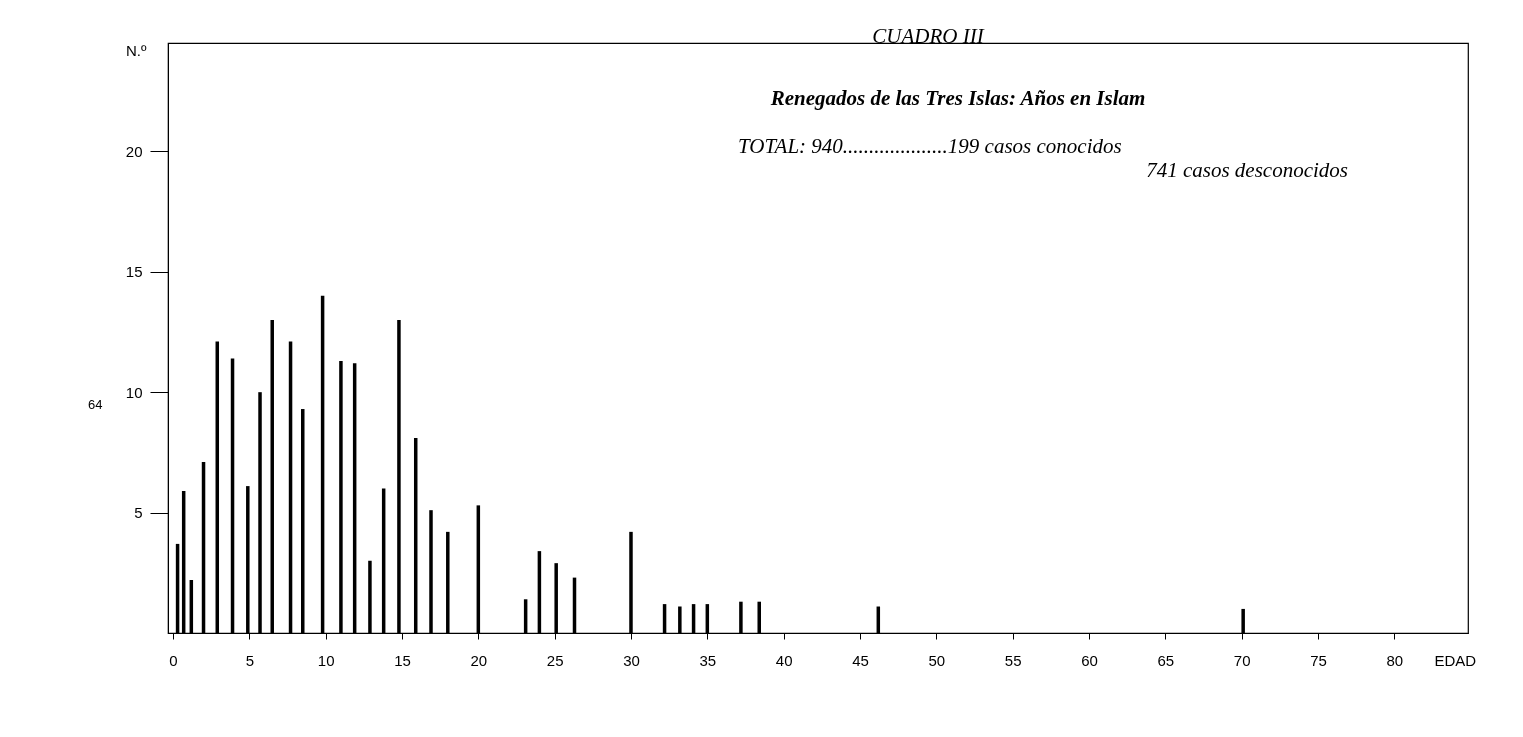 This screenshot has width=1523, height=737. I want to click on y-tick-label: 20, so click(134, 151).